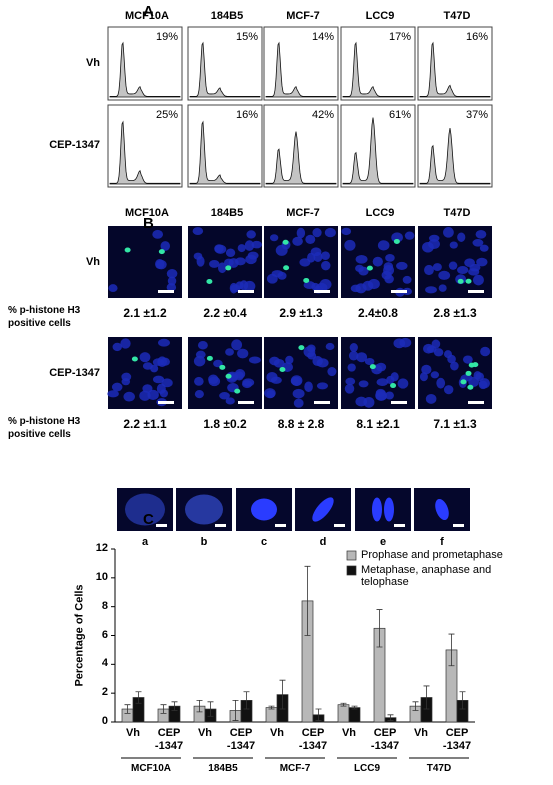 This screenshot has height=785, width=553. I want to click on measure-value: 2.8 ±1.3, so click(455, 313).